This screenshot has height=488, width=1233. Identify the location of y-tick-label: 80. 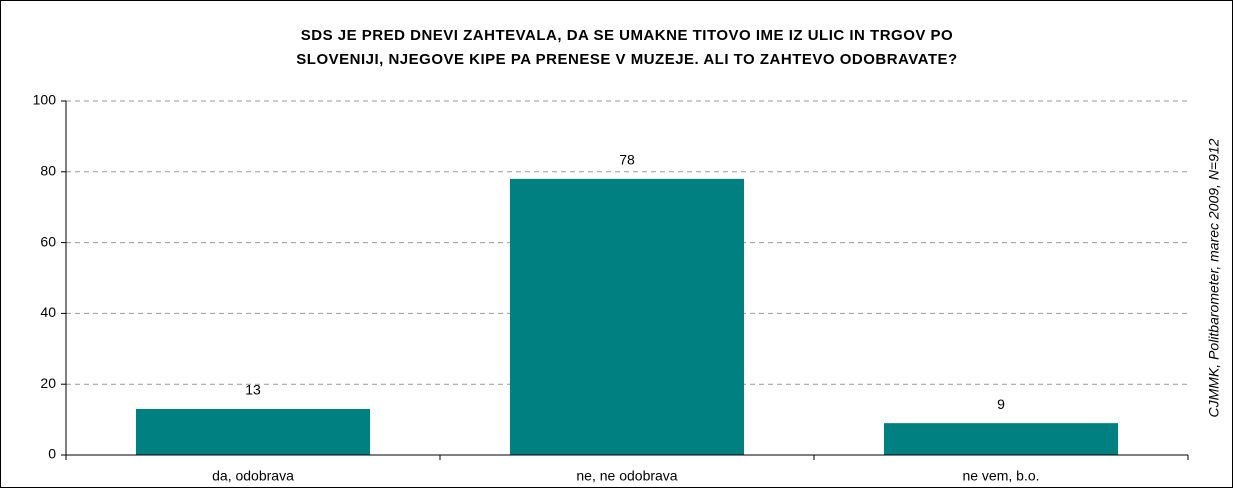
(48, 171).